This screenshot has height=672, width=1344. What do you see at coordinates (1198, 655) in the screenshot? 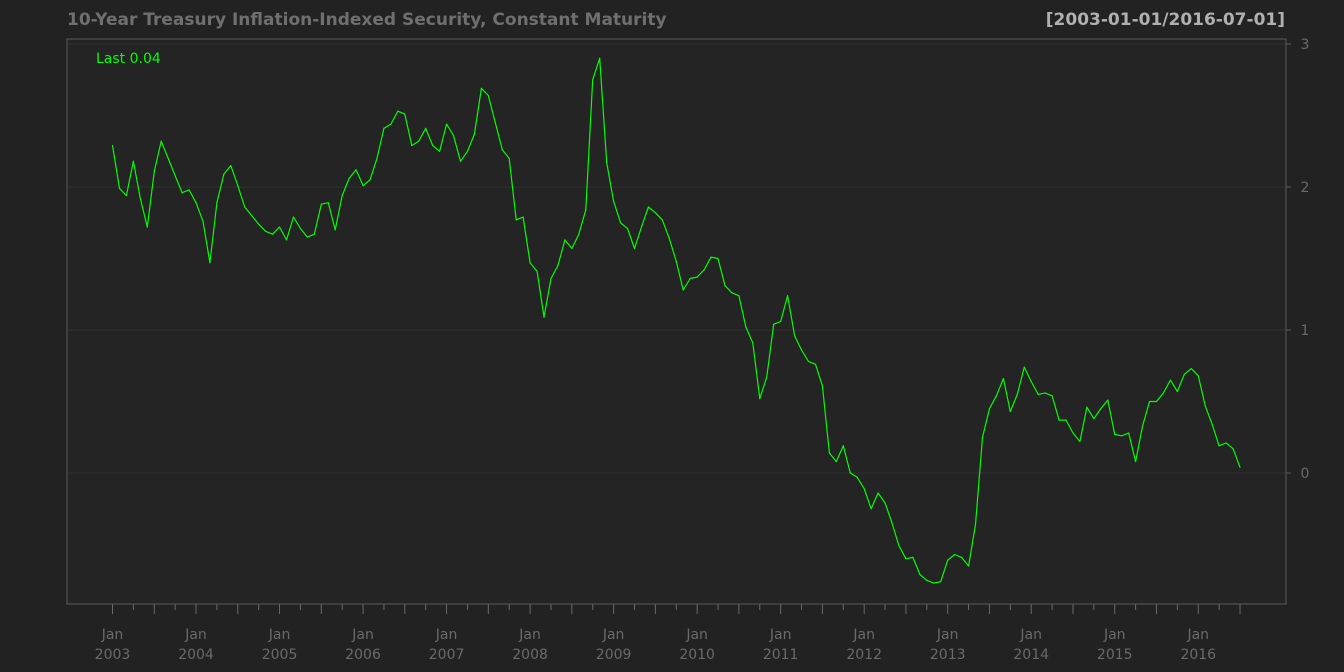
I see `x-tick-label-year: 2016` at bounding box center [1198, 655].